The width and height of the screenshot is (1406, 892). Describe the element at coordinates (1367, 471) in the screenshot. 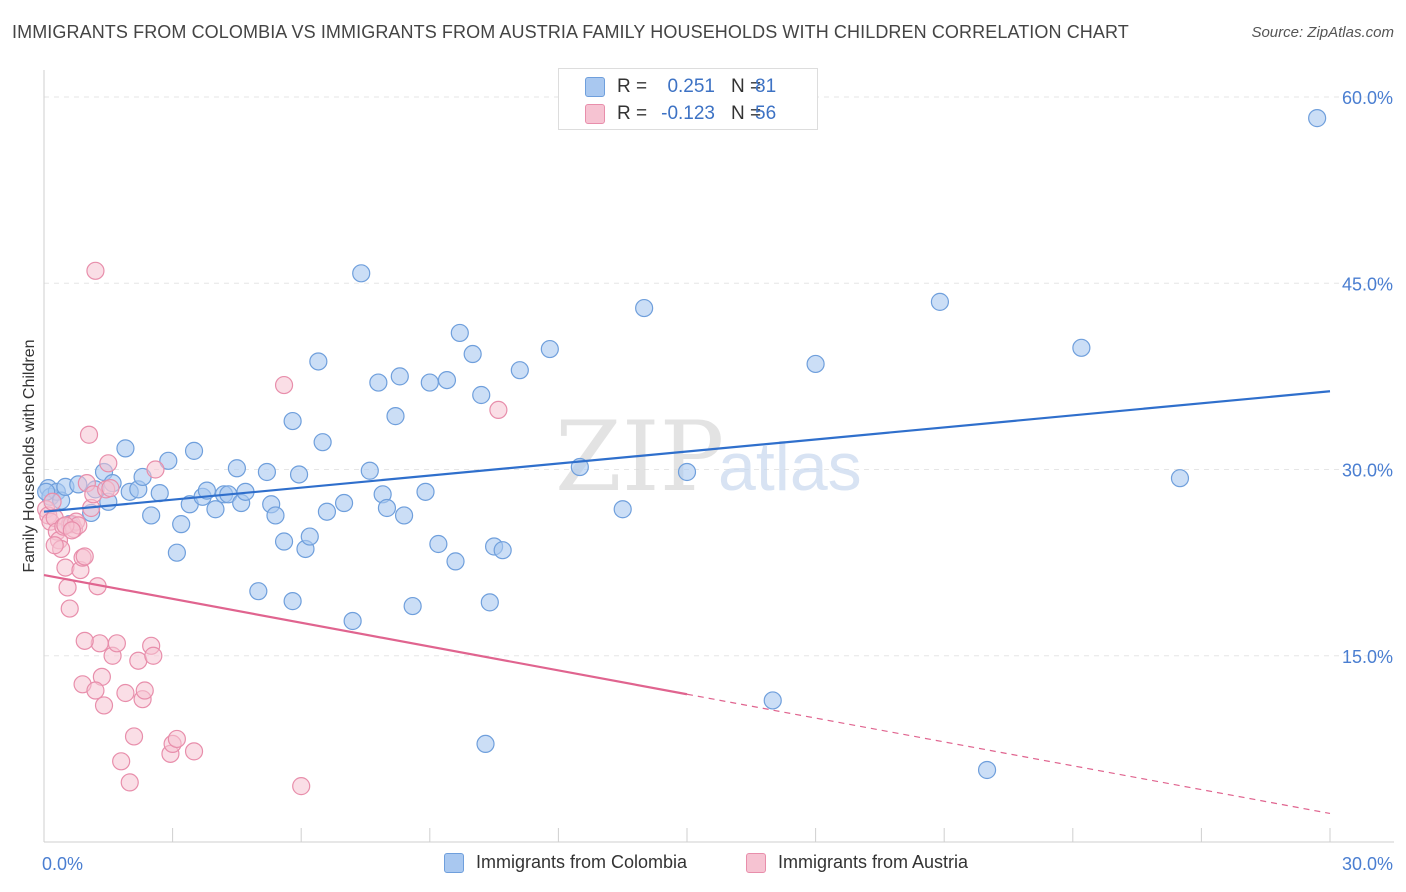

I see `y-tick-label: 30.0%` at that location.